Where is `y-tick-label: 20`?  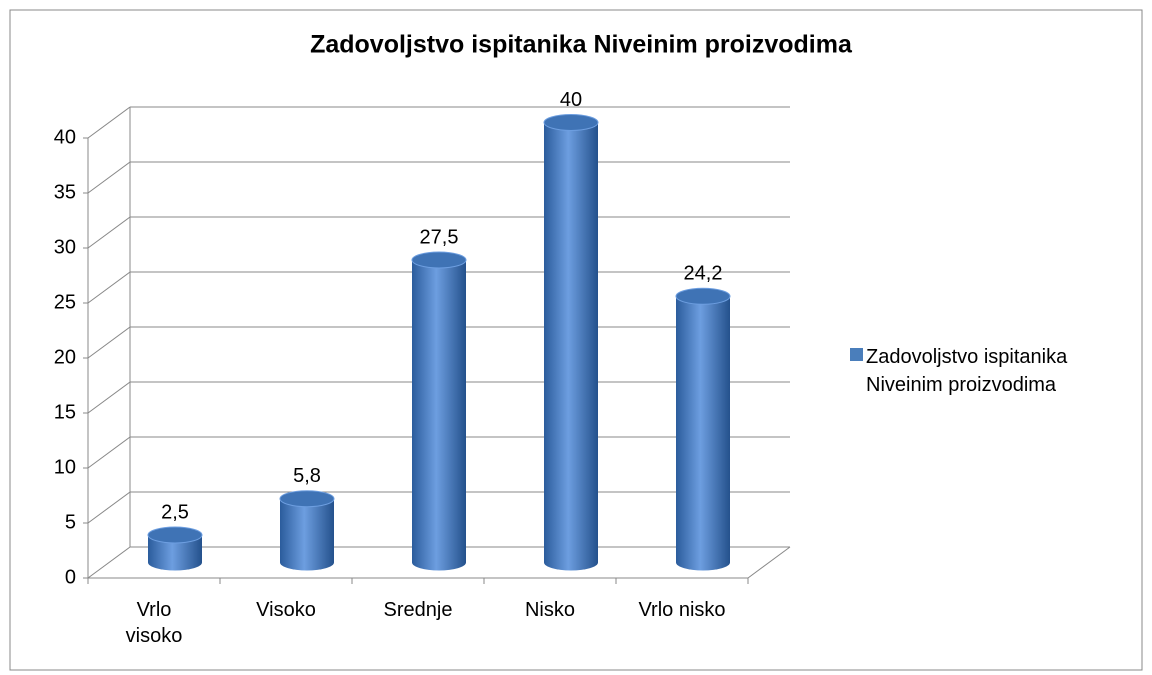
y-tick-label: 20 is located at coordinates (65, 357).